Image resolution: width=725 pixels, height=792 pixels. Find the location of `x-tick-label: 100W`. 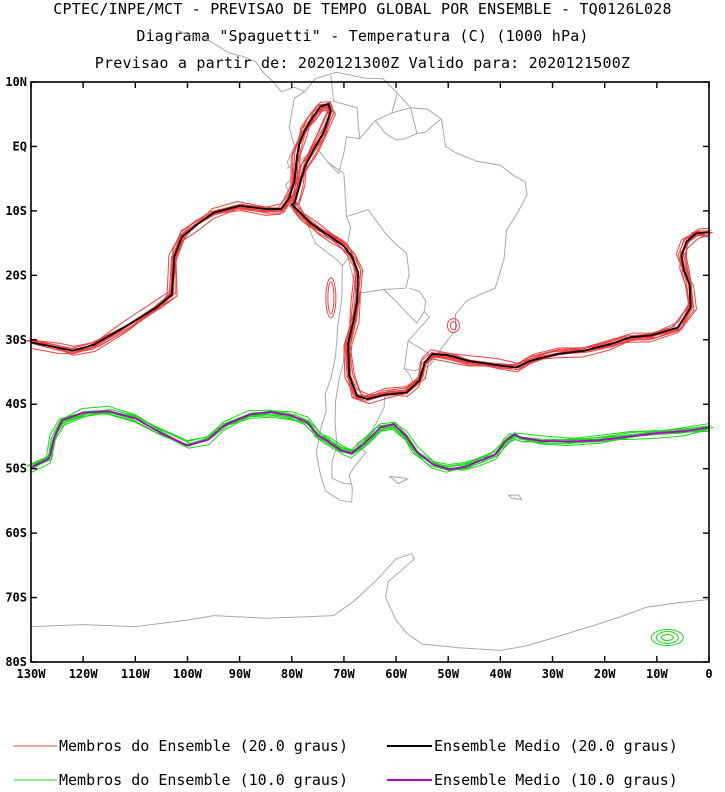

x-tick-label: 100W is located at coordinates (188, 674).